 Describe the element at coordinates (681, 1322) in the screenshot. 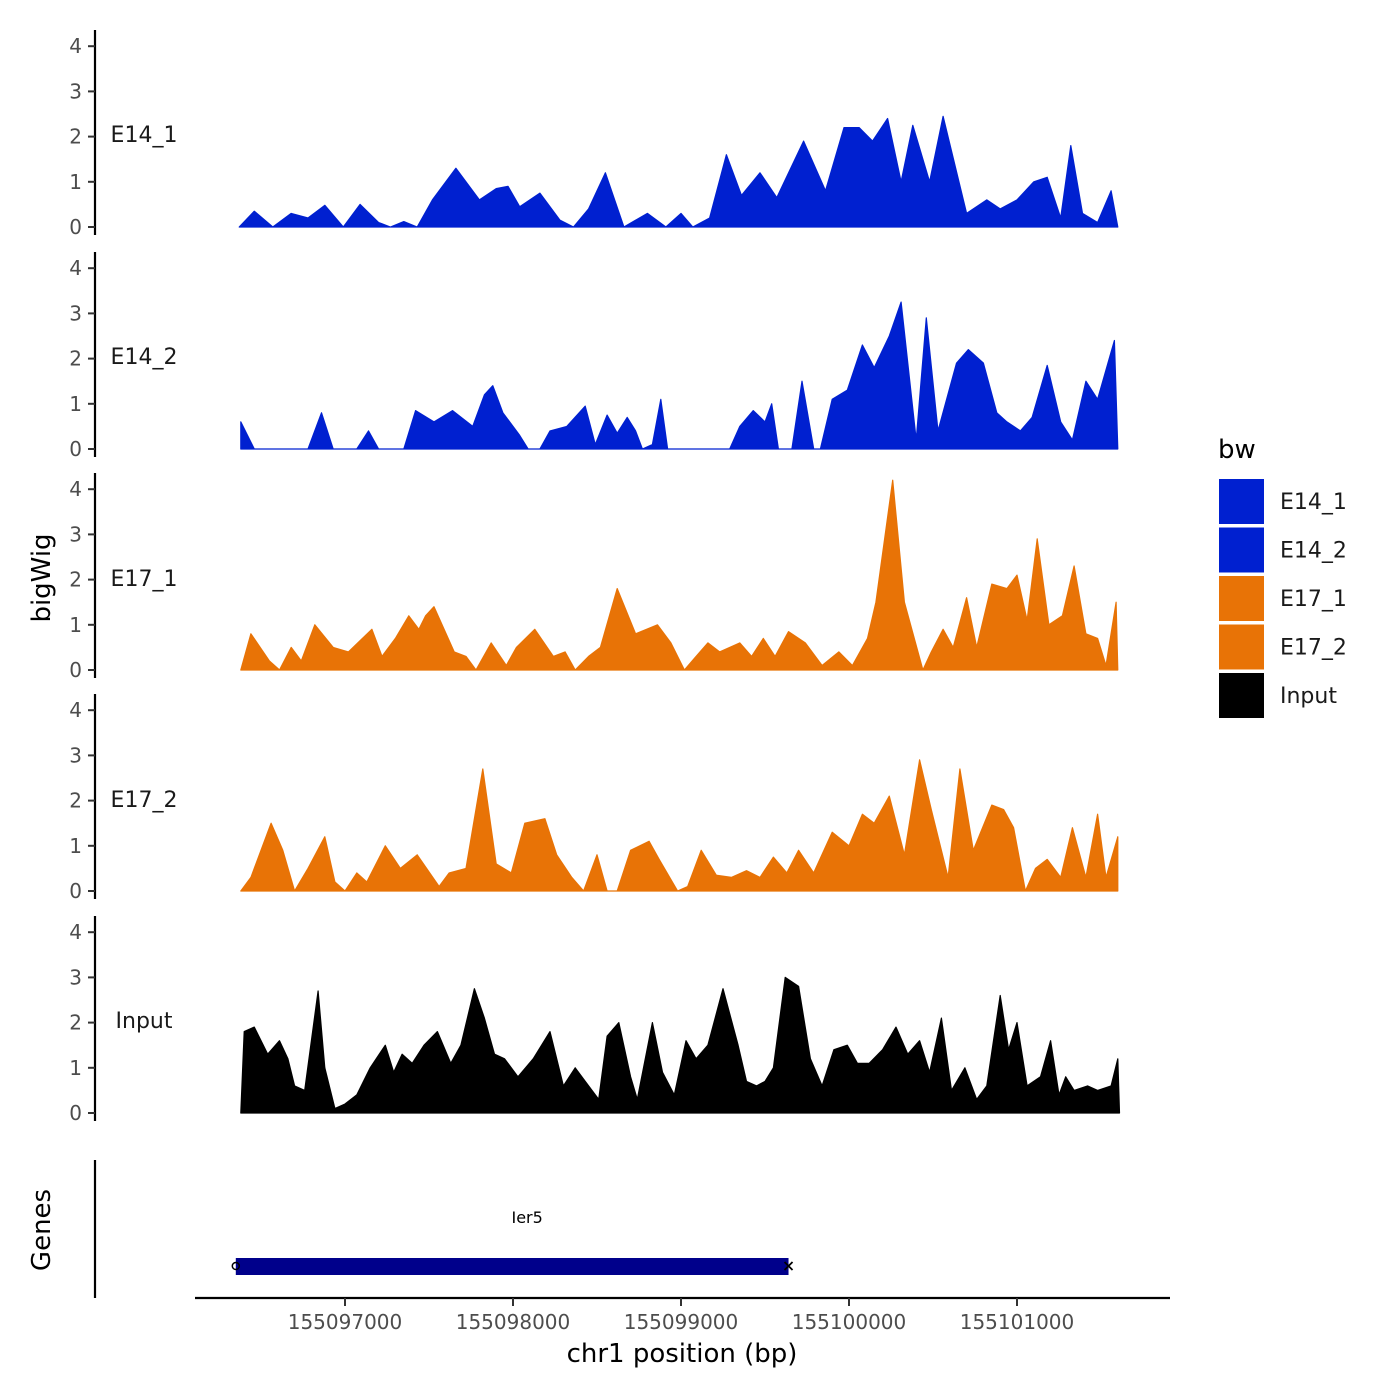

I see `x-tick-label: 155099000` at that location.